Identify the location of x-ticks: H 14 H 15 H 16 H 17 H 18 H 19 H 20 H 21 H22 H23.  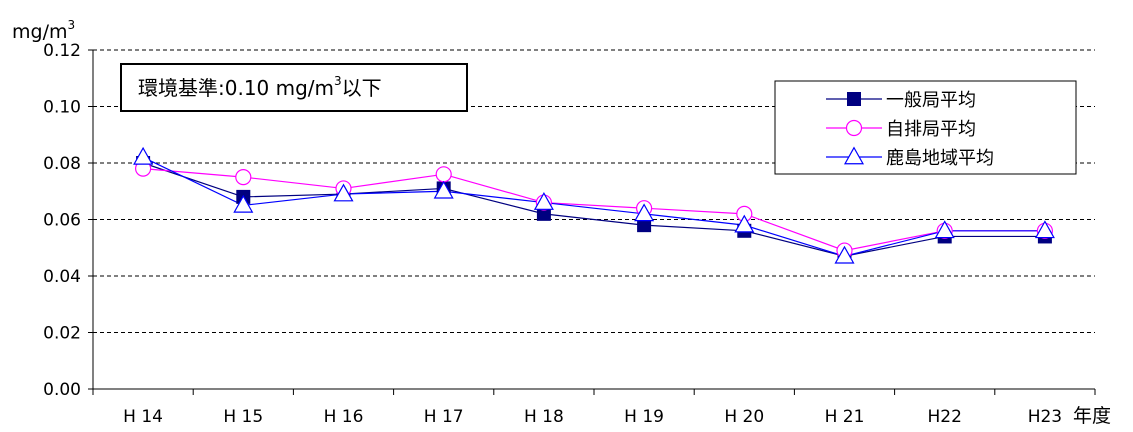
(594, 408).